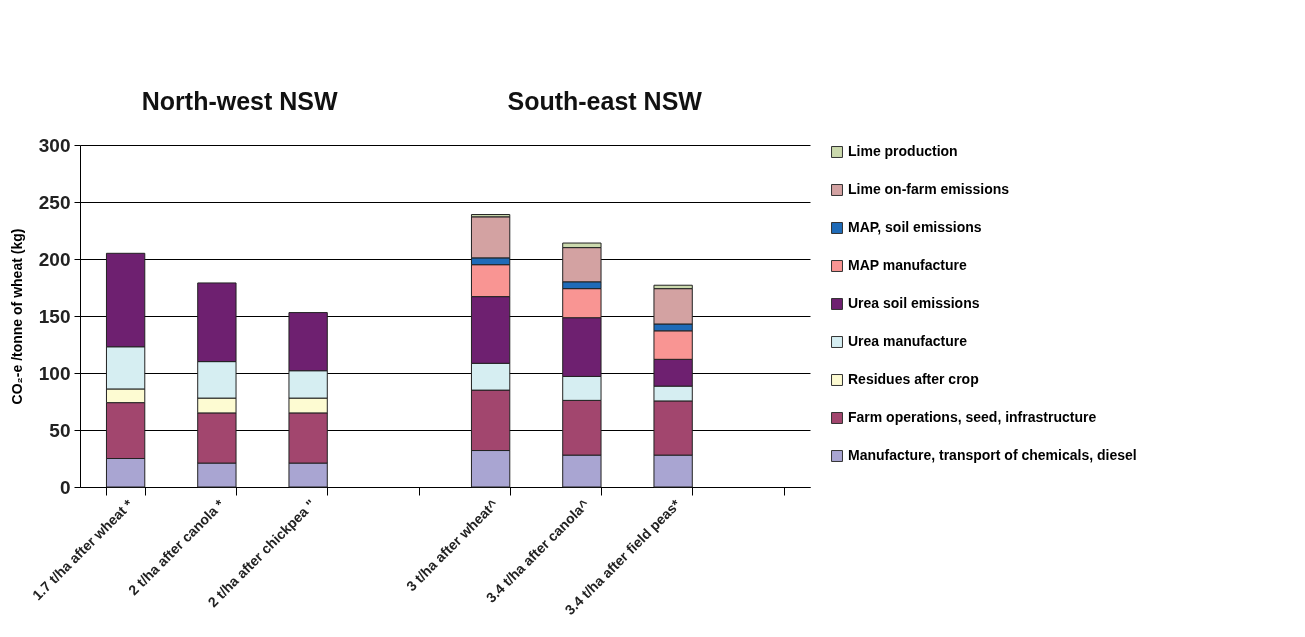 Image resolution: width=1305 pixels, height=637 pixels. What do you see at coordinates (972, 417) in the screenshot?
I see `legend-label: Farm operations, seed, infrastructure` at bounding box center [972, 417].